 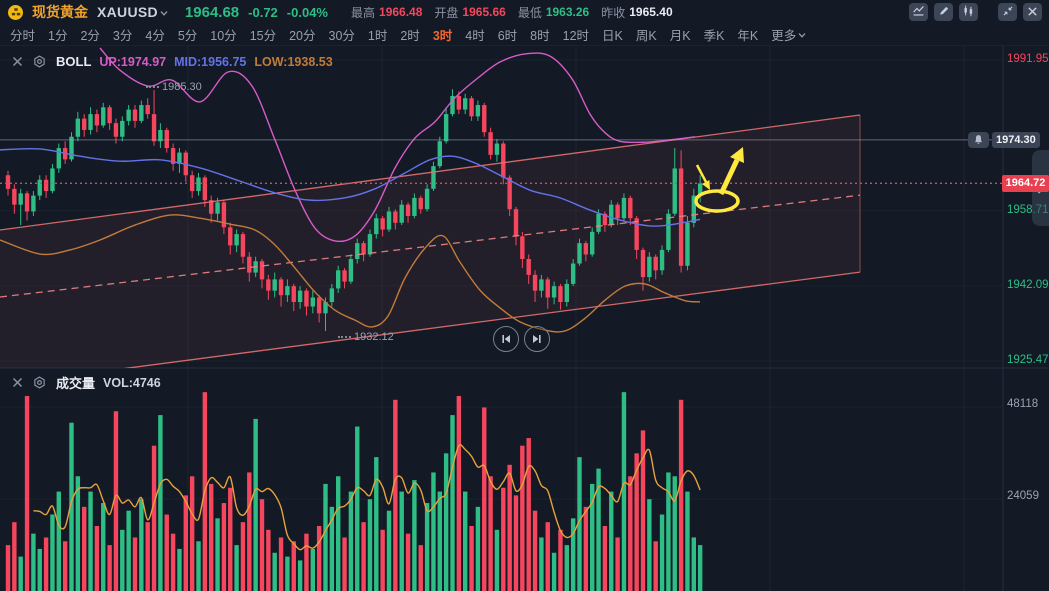 I want to click on timeframe-tab: 季K, so click(x=714, y=36).